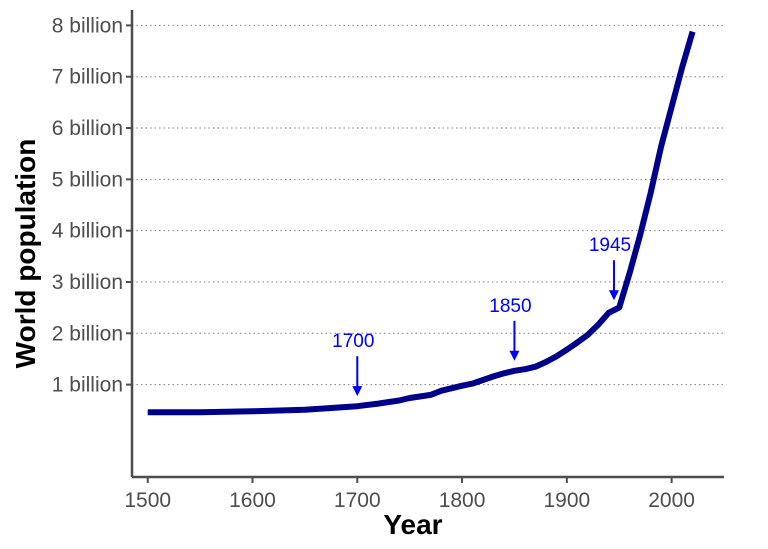 The width and height of the screenshot is (768, 549). Describe the element at coordinates (671, 500) in the screenshot. I see `x-tick-label-2000: 2000` at that location.